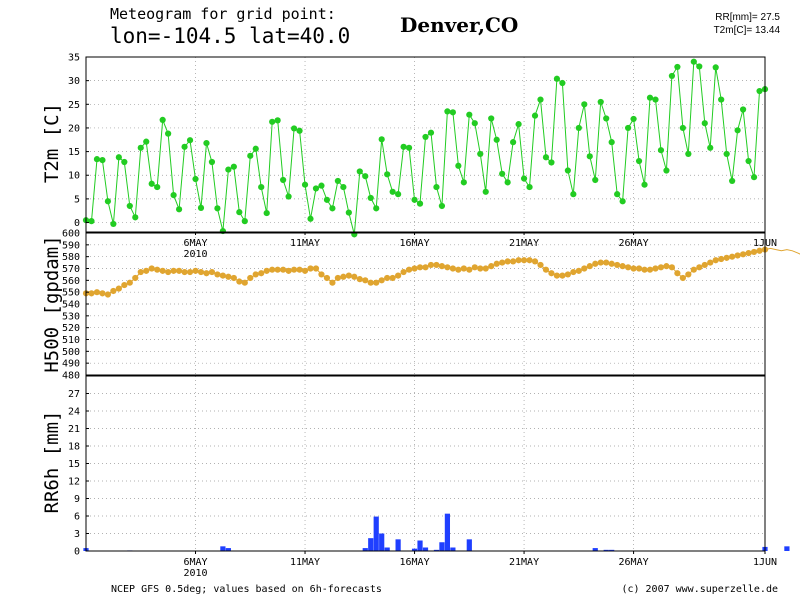 Image resolution: width=800 pixels, height=600 pixels. Describe the element at coordinates (52, 303) in the screenshot. I see `h500-axis-label: H500 [gpdam]` at that location.